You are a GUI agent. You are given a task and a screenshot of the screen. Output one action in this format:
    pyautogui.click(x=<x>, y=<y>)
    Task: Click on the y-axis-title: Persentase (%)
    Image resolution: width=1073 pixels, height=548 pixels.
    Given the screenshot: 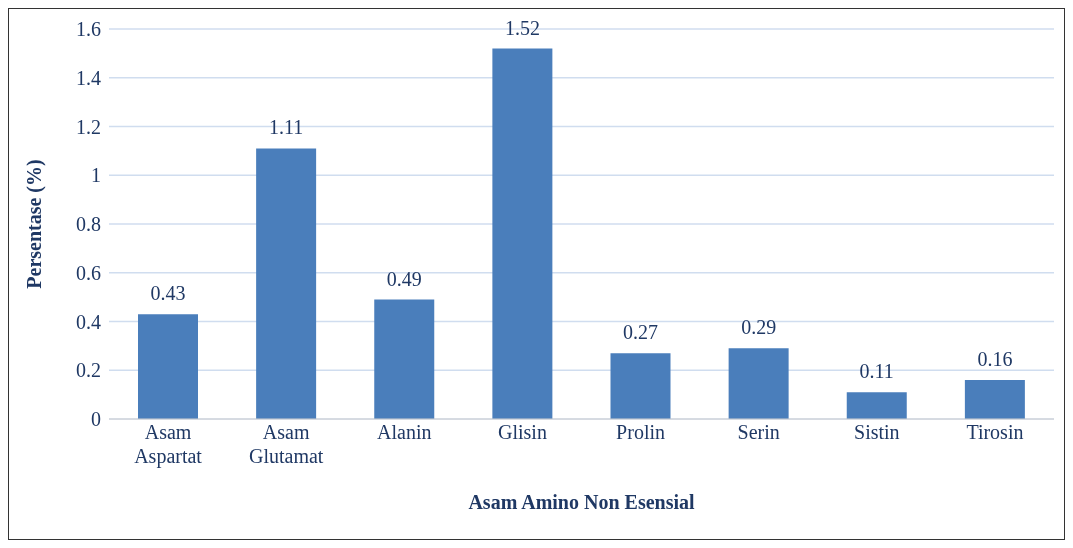 What is the action you would take?
    pyautogui.click(x=35, y=224)
    